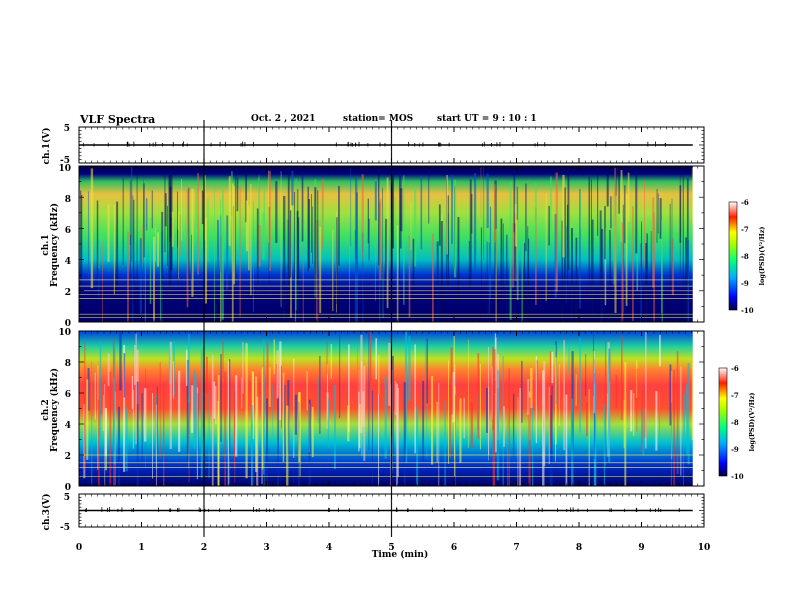 This screenshot has width=792, height=612. I want to click on xtick-3: 3, so click(266, 548).